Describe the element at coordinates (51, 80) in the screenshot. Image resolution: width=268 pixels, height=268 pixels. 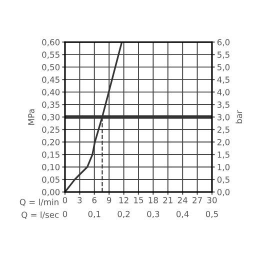
I see `y-tick-label: 0,45` at that location.